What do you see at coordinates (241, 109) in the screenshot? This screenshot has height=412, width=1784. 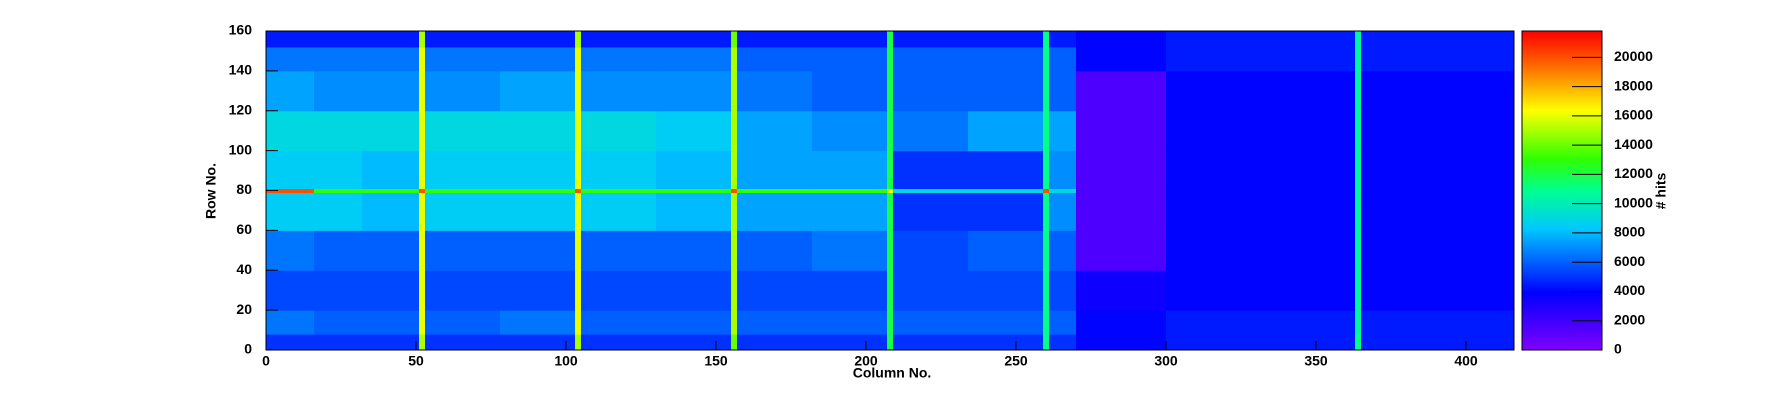 I see `y-tick-label: 120` at bounding box center [241, 109].